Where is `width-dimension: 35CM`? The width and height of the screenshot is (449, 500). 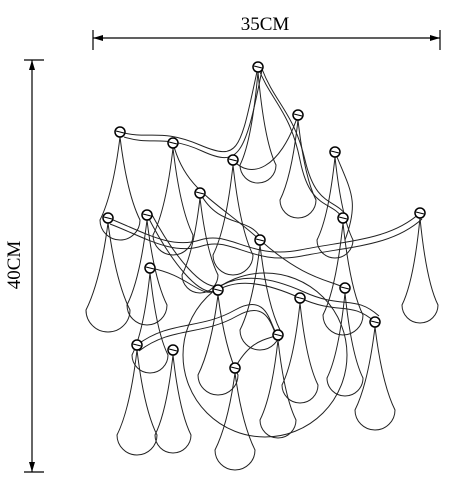
width-dimension: 35CM is located at coordinates (266, 32).